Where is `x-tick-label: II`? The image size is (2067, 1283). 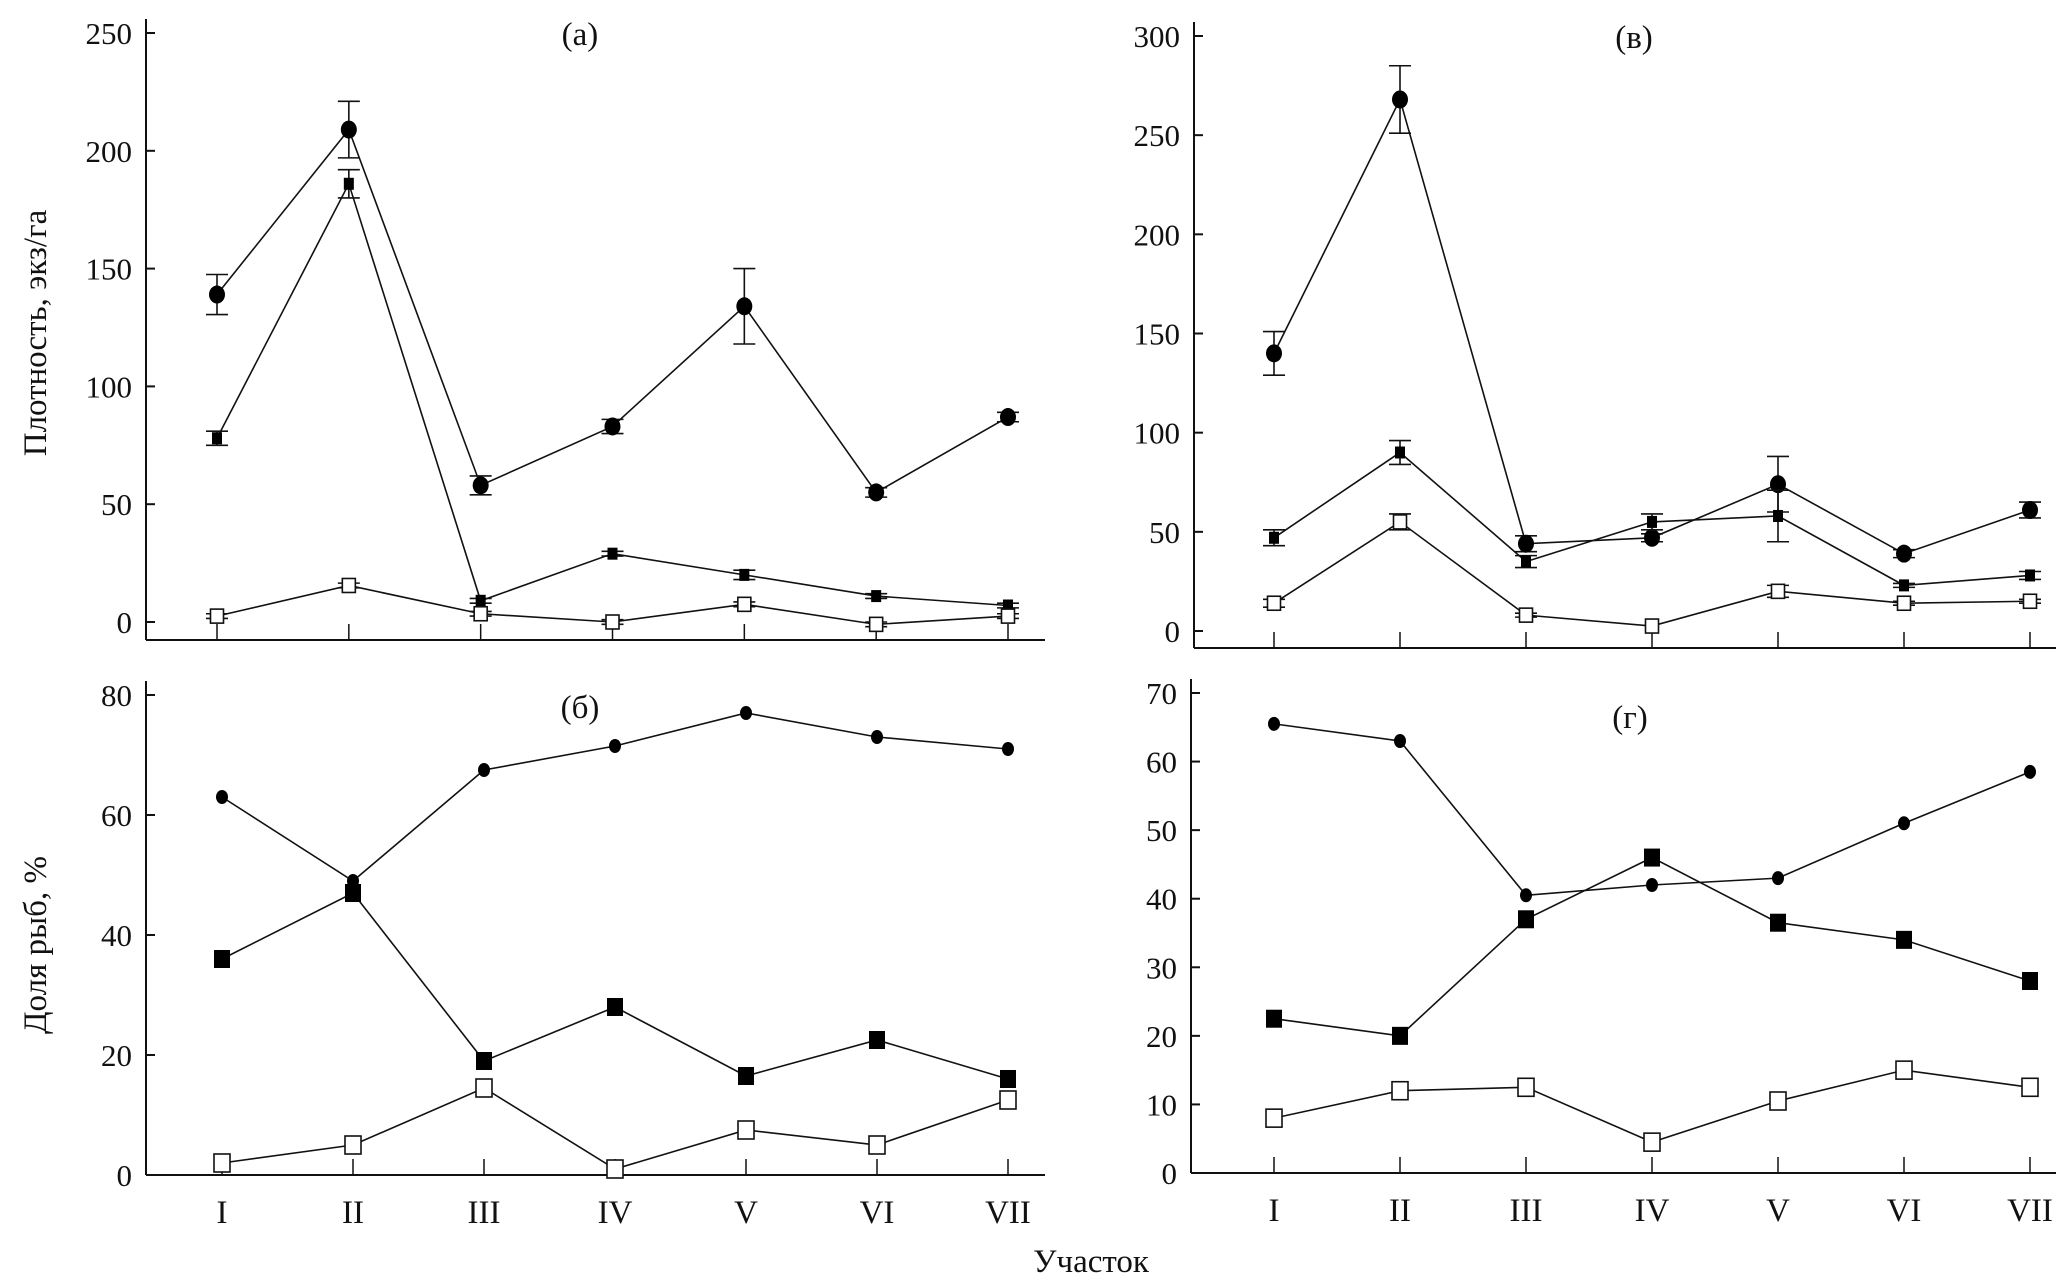
x-tick-label: II is located at coordinates (353, 1213).